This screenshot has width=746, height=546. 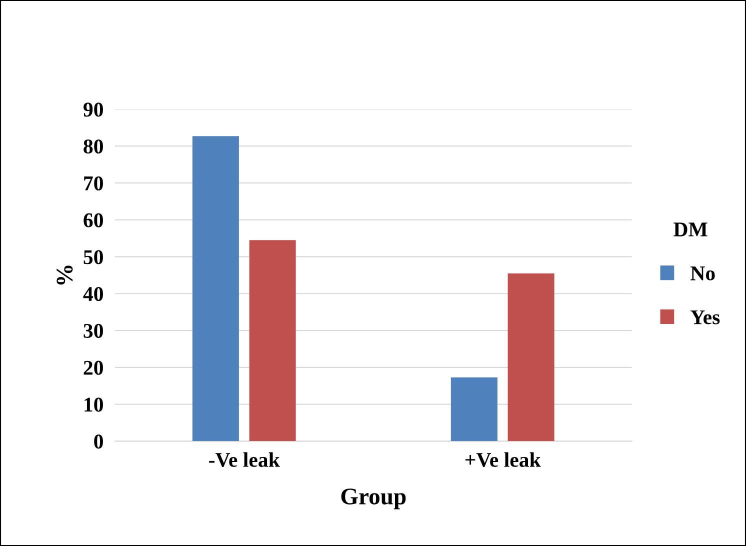 I want to click on y-tick-label: 10, so click(x=93, y=405).